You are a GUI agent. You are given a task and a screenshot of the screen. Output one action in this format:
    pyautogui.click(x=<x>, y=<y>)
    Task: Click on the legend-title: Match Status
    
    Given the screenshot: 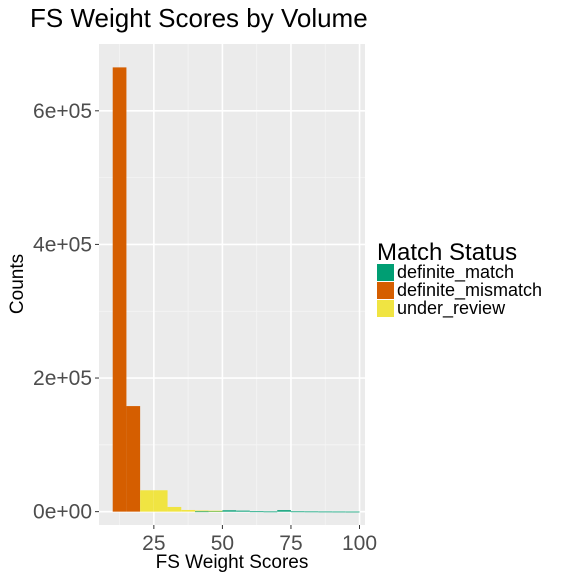 What is the action you would take?
    pyautogui.click(x=447, y=252)
    